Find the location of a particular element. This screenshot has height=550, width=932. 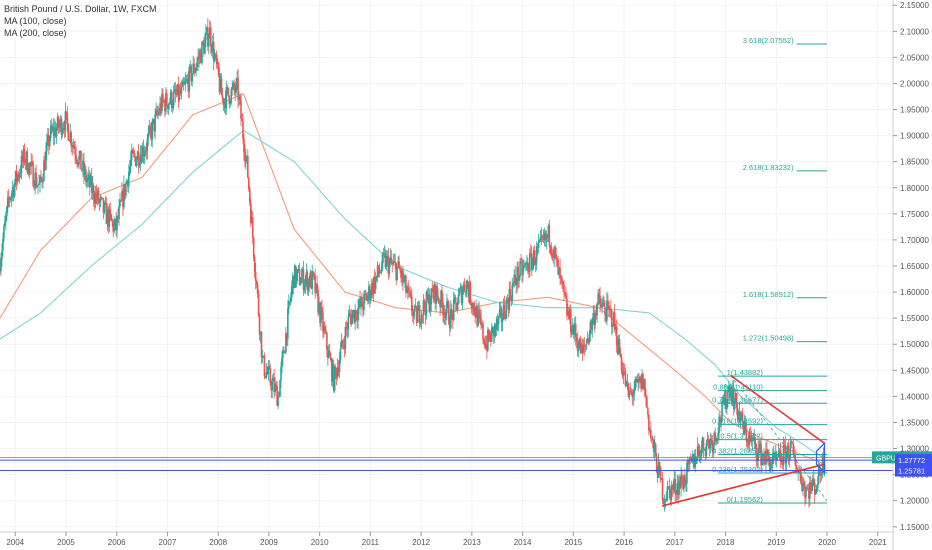

legend-ma100: MA (100, close) is located at coordinates (35, 21).